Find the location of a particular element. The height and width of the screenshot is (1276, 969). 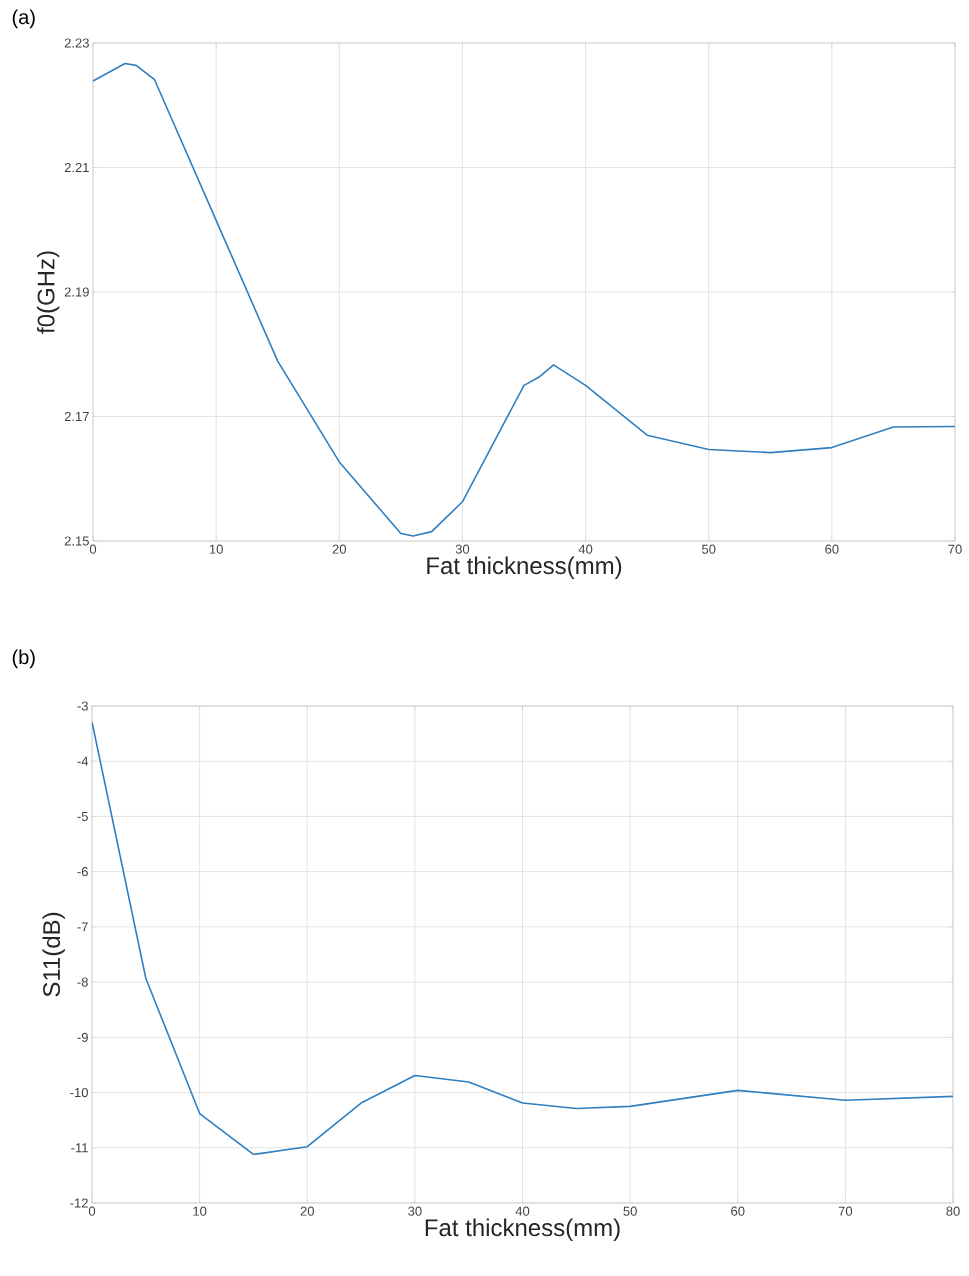

y-tick-label: 2.23 is located at coordinates (76, 43).